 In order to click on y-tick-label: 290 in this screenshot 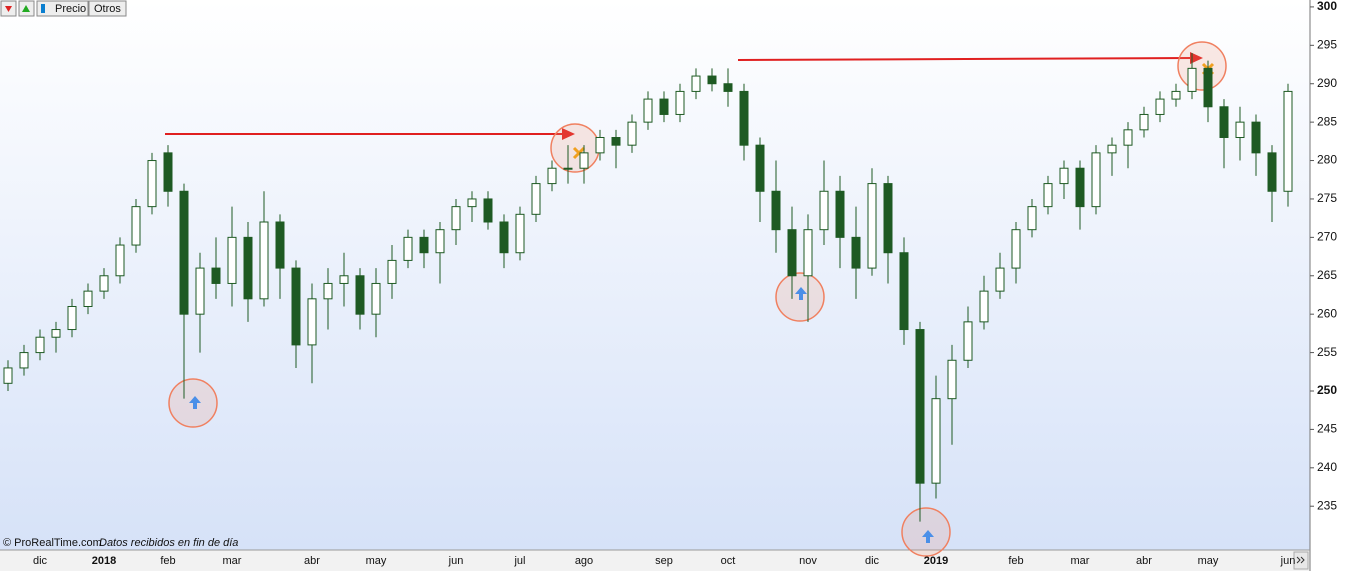, I will do `click(1327, 83)`.